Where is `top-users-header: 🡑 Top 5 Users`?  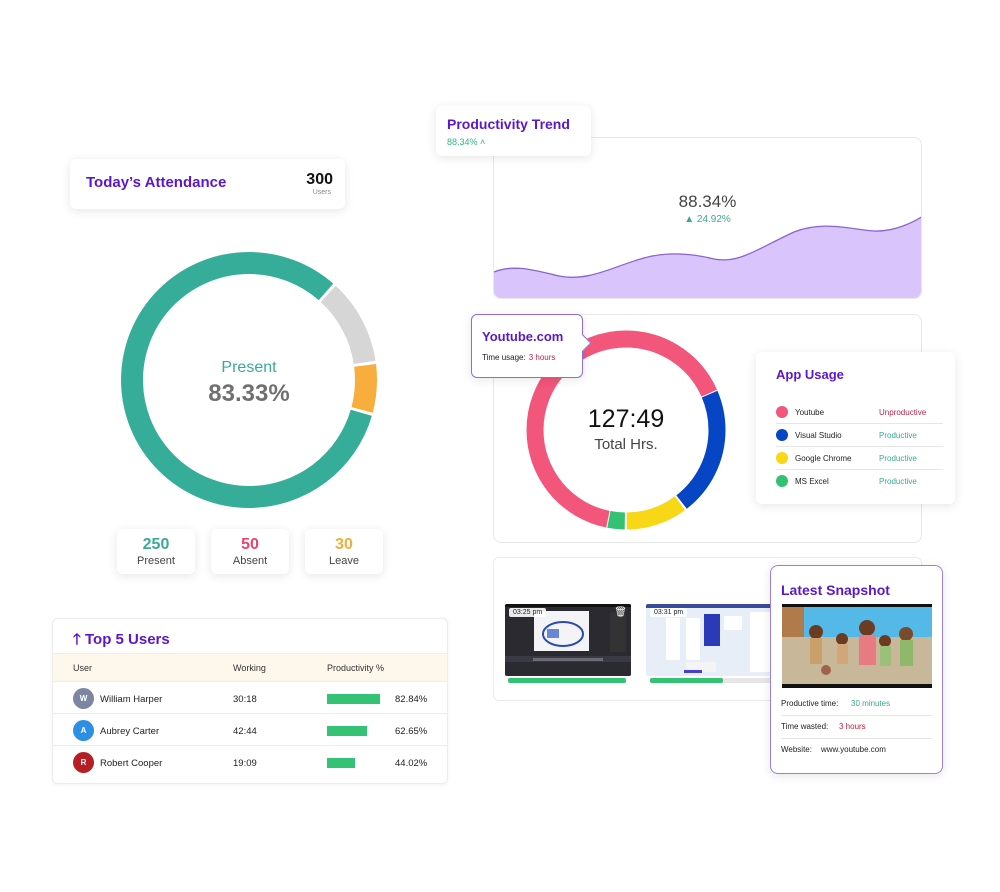
top-users-header: 🡑 Top 5 Users is located at coordinates (121, 641).